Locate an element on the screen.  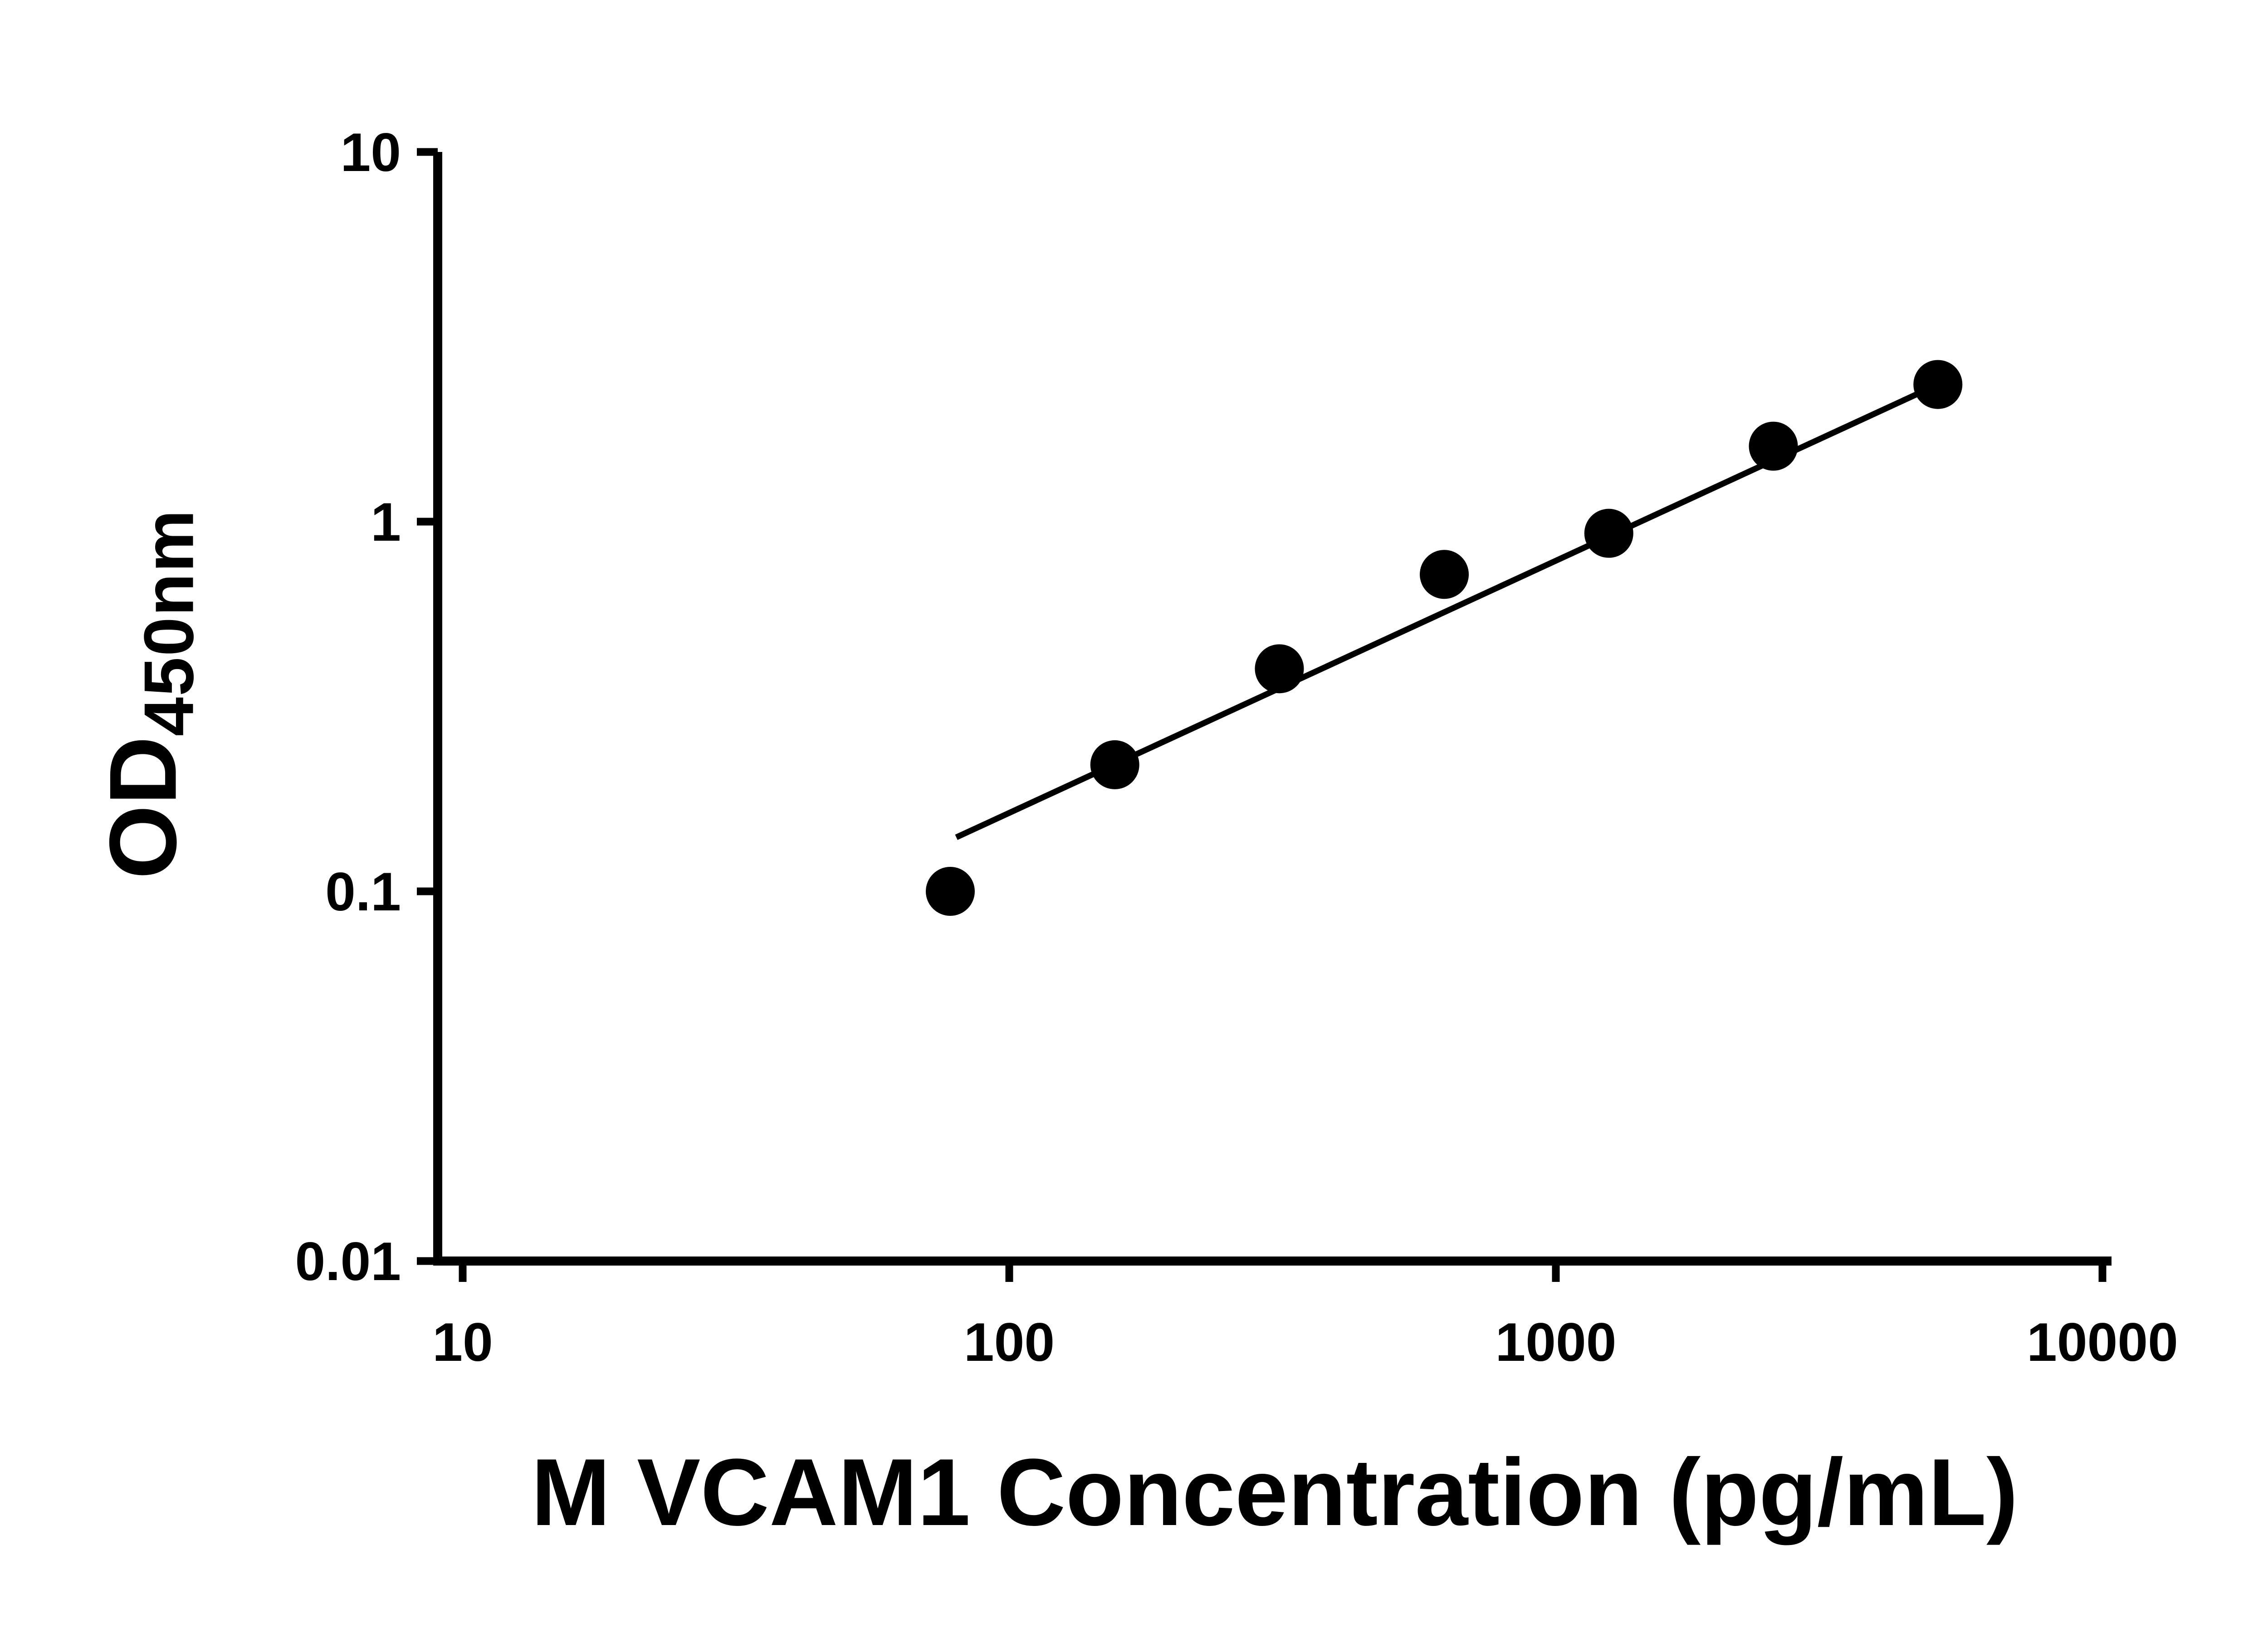
y-axis-title-subscript: 450nm is located at coordinates (168, 622).